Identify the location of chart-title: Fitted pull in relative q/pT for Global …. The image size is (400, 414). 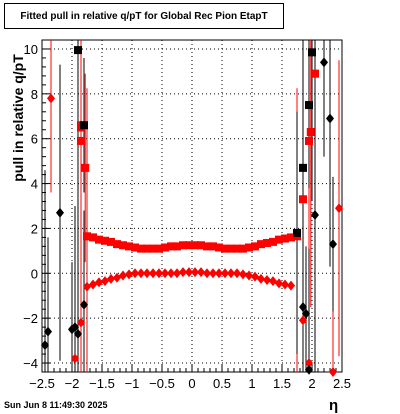
(144, 16).